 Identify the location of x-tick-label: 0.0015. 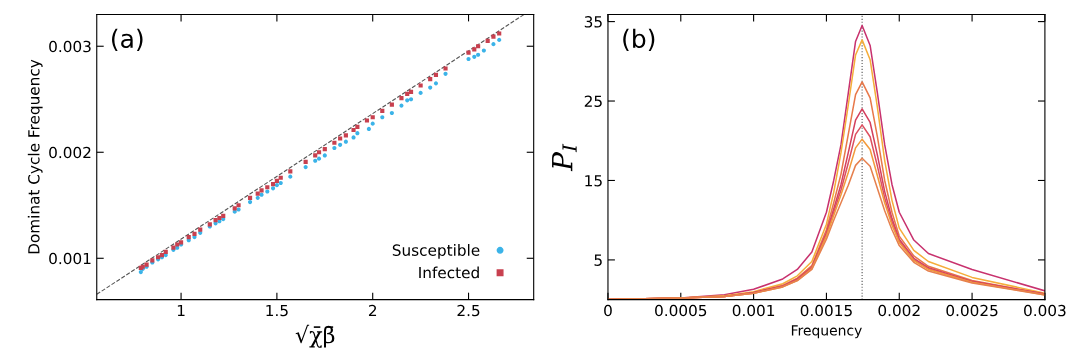
(826, 310).